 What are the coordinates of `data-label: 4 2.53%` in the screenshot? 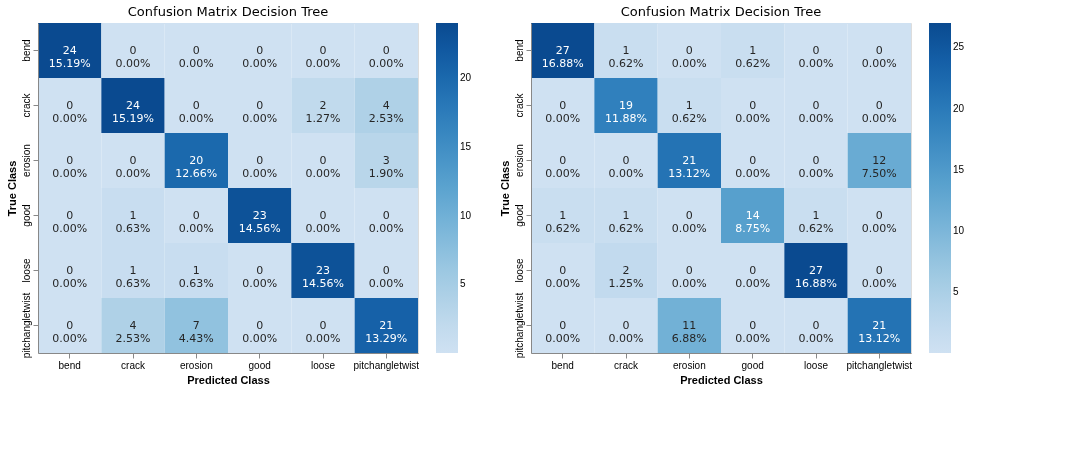 It's located at (386, 111).